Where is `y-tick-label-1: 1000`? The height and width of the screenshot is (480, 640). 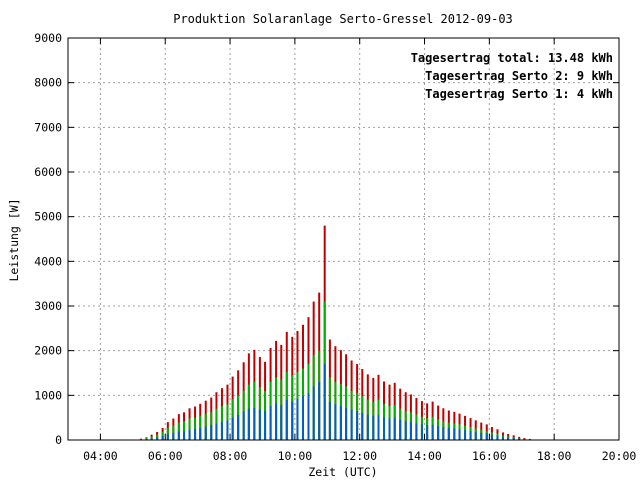 y-tick-label-1: 1000 is located at coordinates (48, 395).